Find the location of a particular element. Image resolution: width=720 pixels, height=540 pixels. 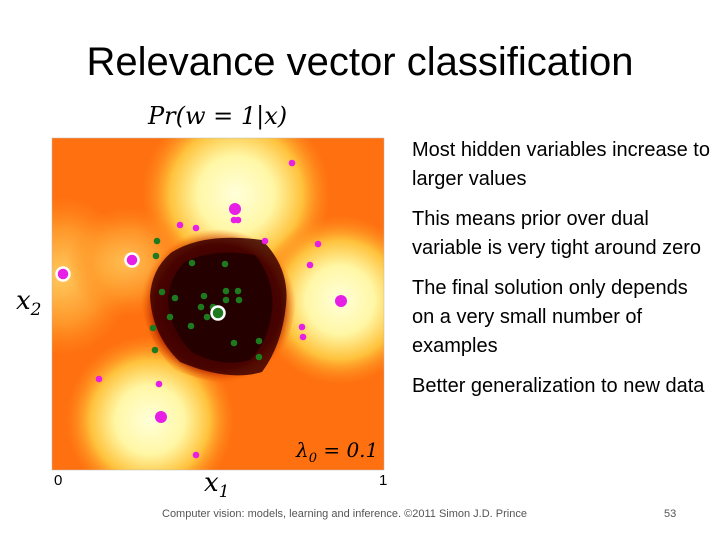

x-axis-label-subscript: 1 is located at coordinates (224, 492).